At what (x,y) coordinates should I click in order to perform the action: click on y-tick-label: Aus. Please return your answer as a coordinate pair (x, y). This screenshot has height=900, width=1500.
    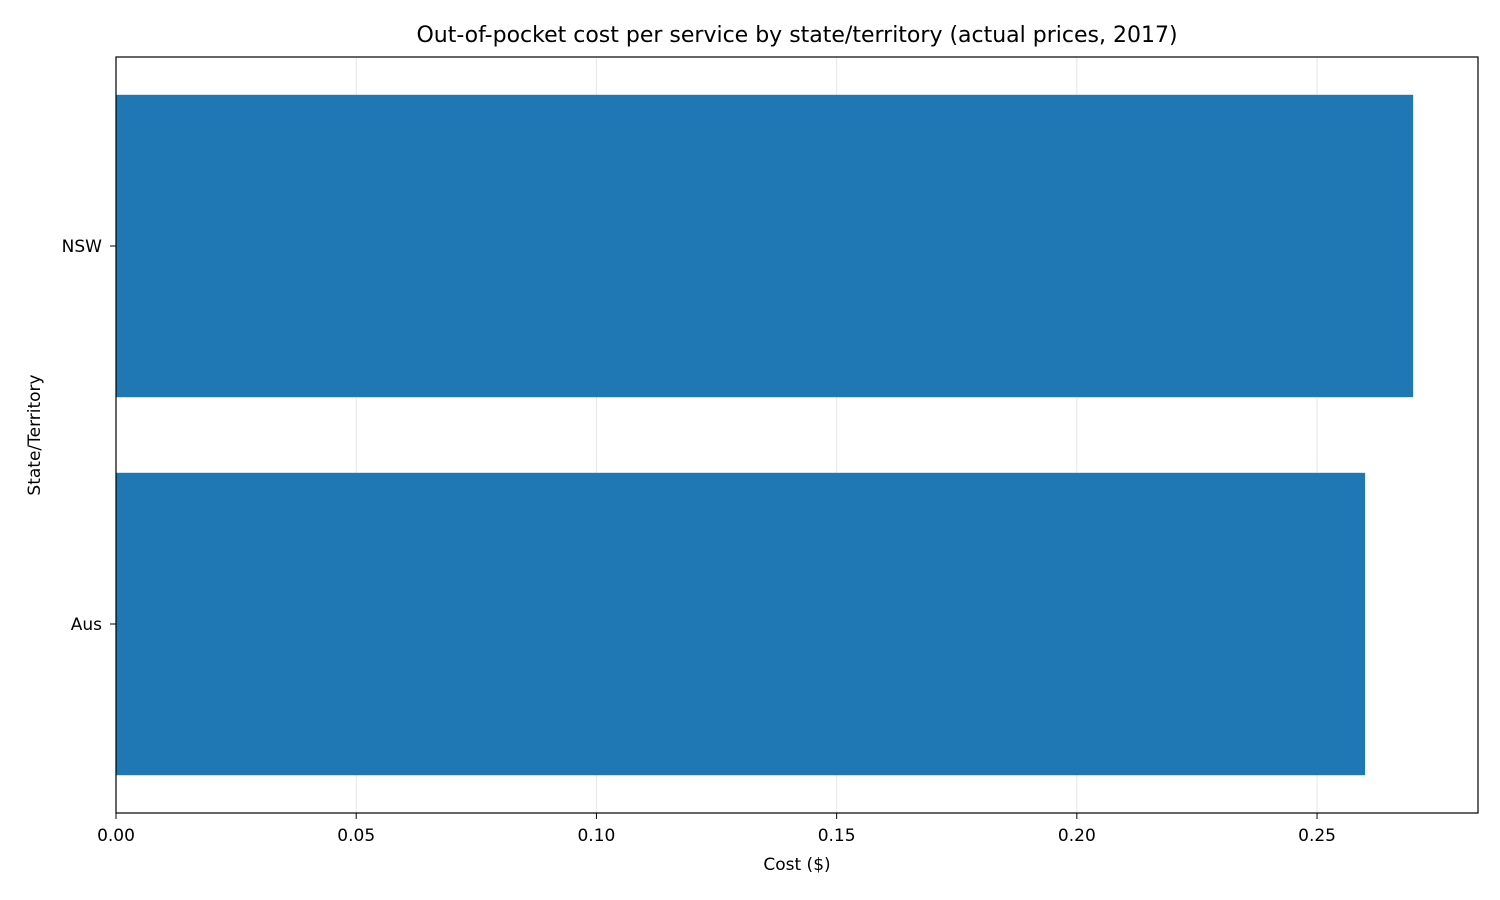
    Looking at the image, I should click on (86, 625).